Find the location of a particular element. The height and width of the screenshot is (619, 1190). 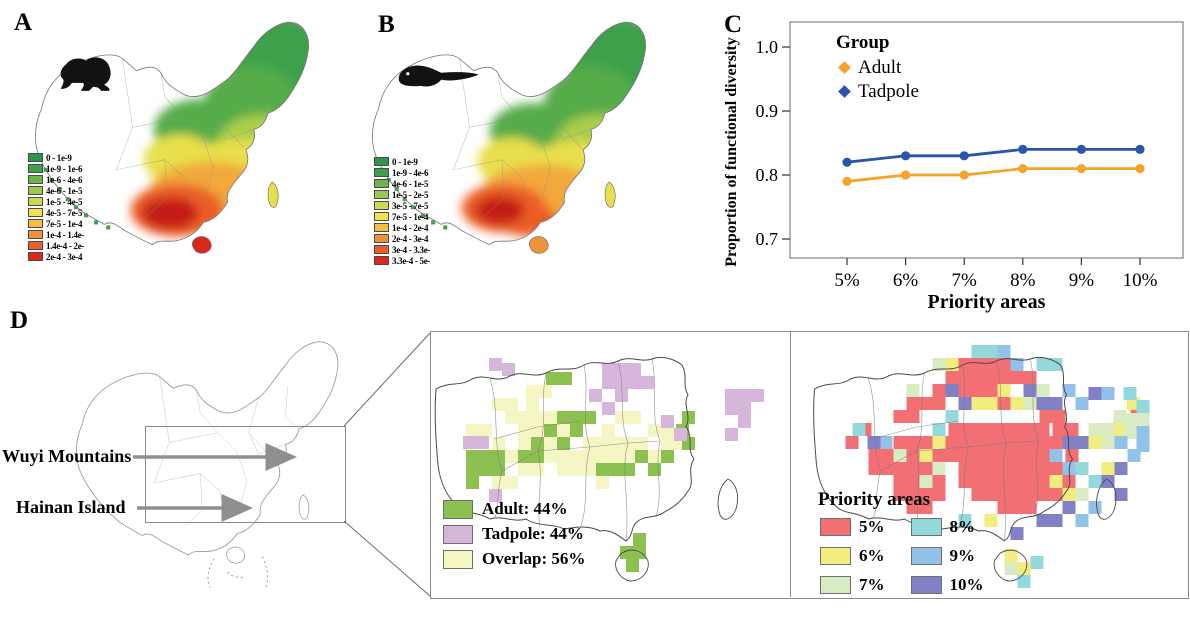

priority-8-cells is located at coordinates (1001, 466).